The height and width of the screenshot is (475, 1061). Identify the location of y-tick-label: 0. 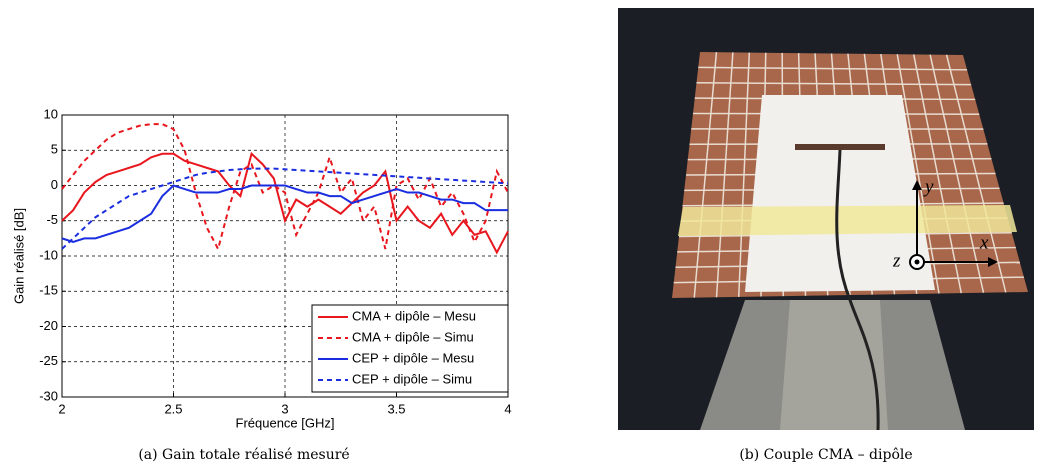
(54, 184).